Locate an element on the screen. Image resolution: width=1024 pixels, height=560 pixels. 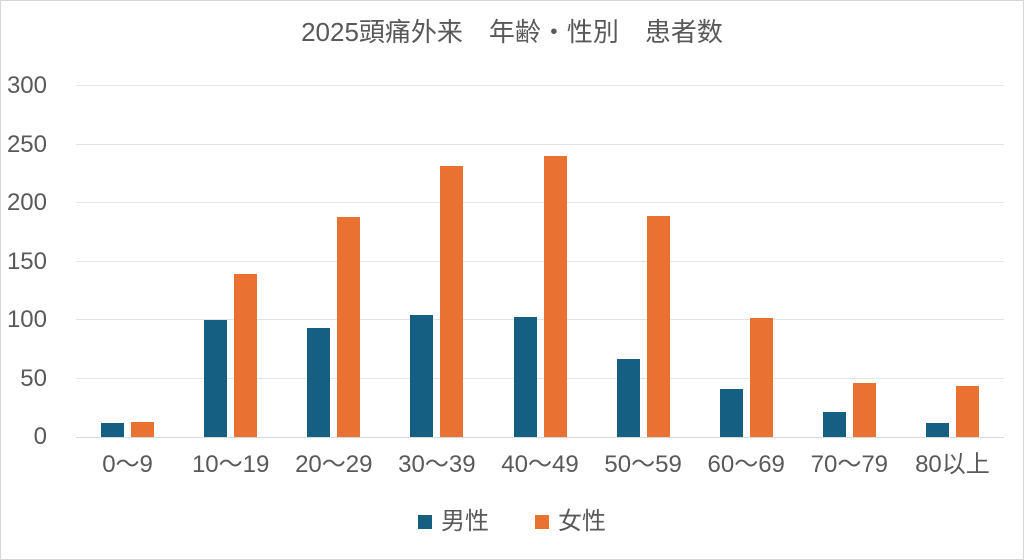
x-axis-label-0: 0〜9 is located at coordinates (127, 464).